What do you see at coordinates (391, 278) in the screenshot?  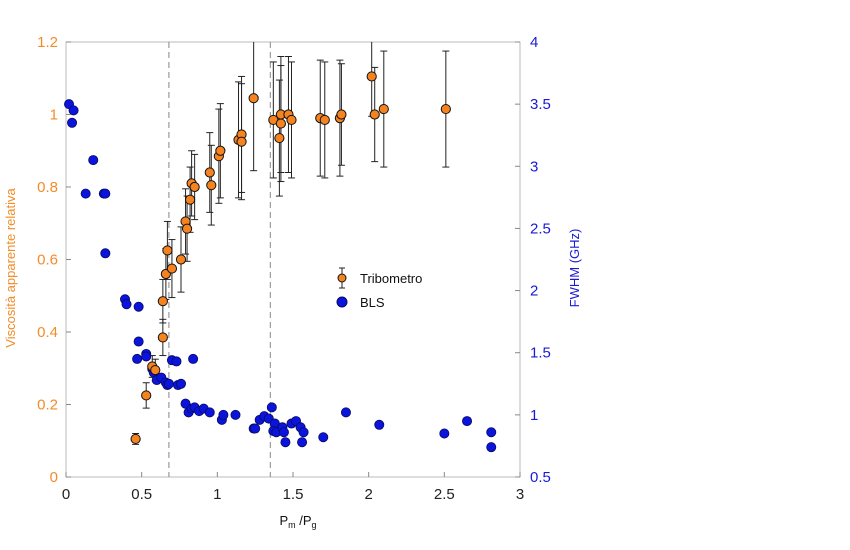 I see `legend-label: Tribometro` at bounding box center [391, 278].